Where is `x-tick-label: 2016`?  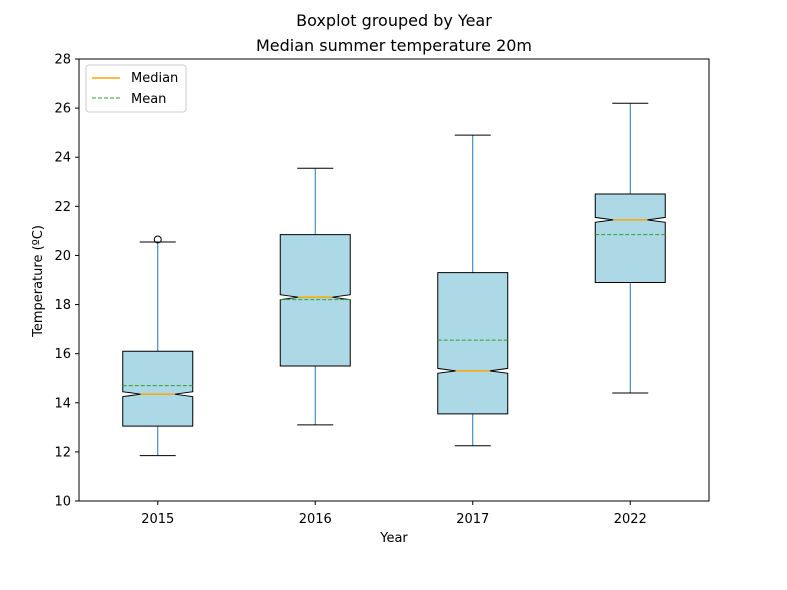
x-tick-label: 2016 is located at coordinates (315, 519).